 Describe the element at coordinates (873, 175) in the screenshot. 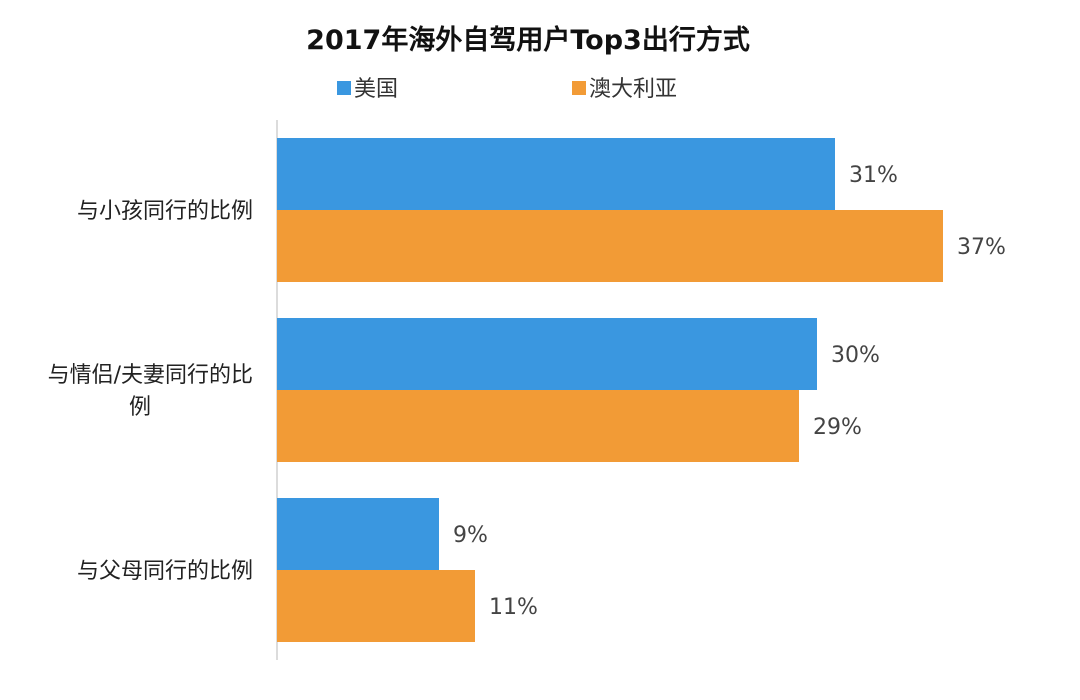

I see `value-label-usa-1: 31%` at that location.